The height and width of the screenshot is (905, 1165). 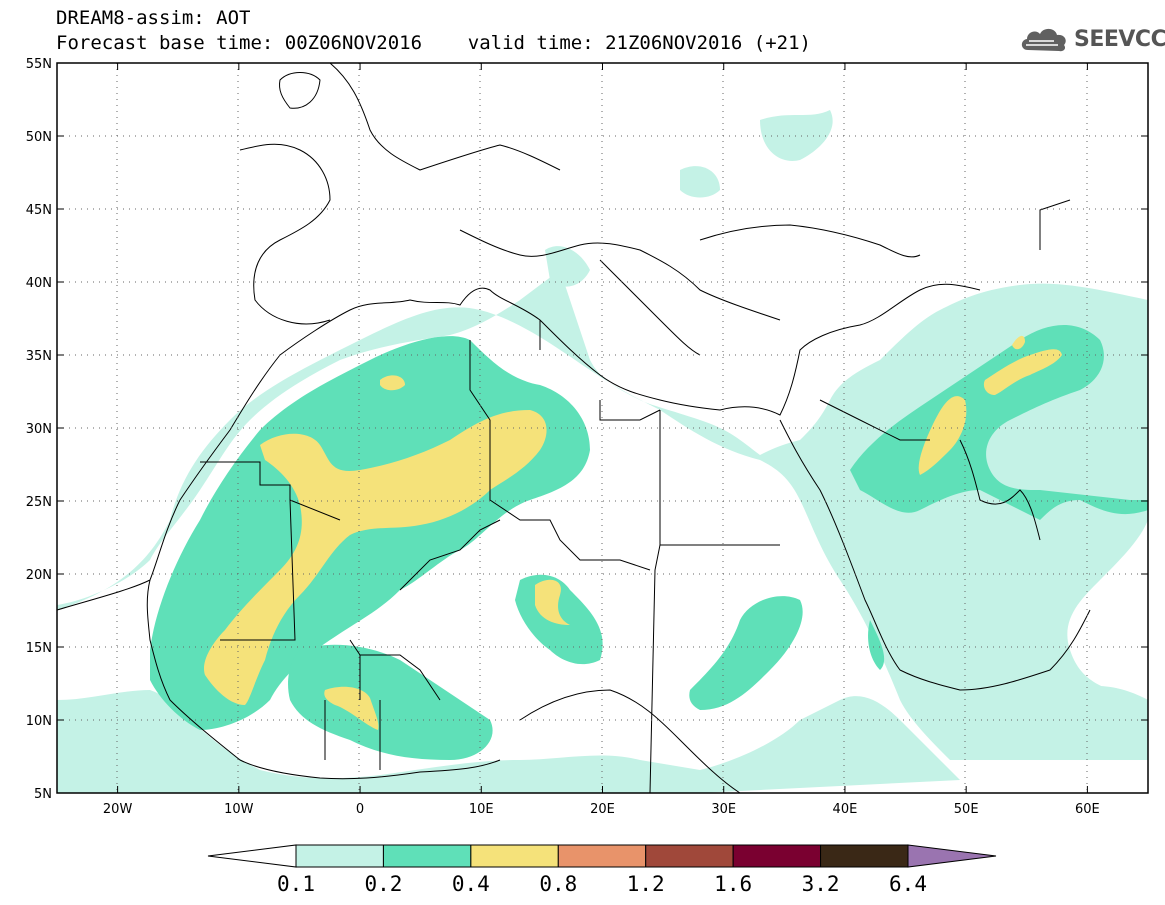 What do you see at coordinates (1119, 39) in the screenshot?
I see `logo-text: SEEVCCC` at bounding box center [1119, 39].